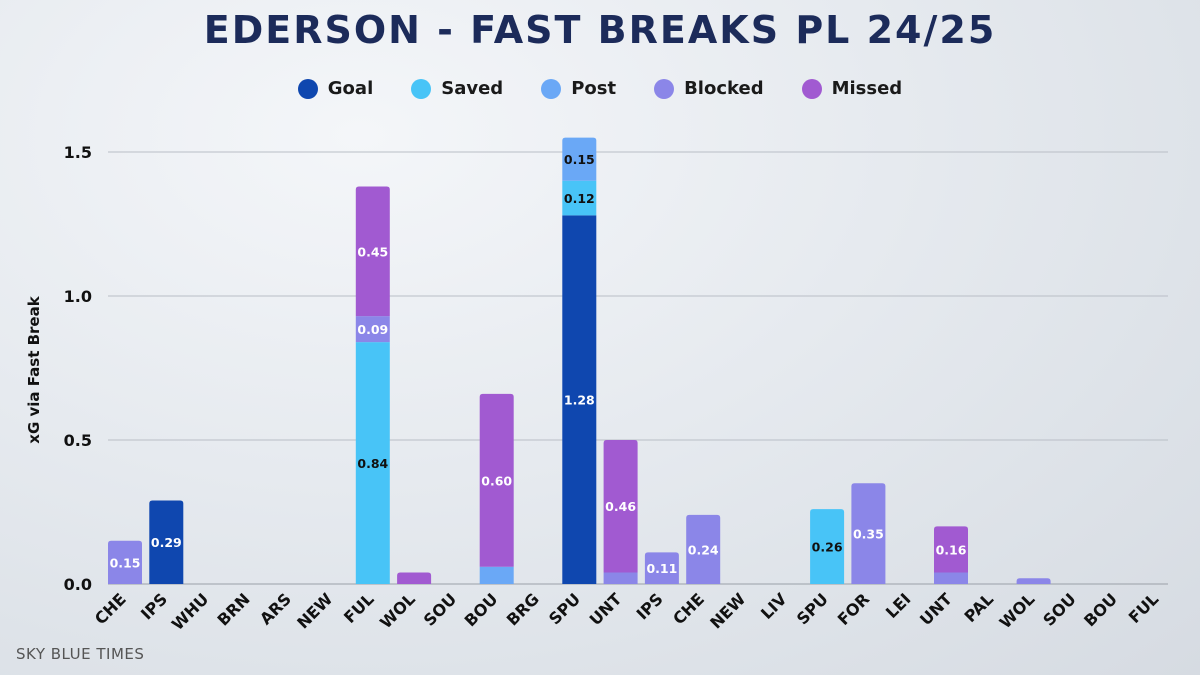 The image size is (1200, 675). Describe the element at coordinates (472, 88) in the screenshot. I see `legend-label-saved: Saved` at that location.